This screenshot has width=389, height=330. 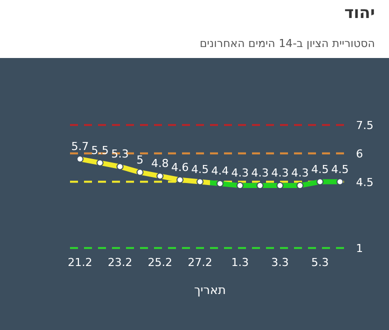 I want to click on x-tick-label: 3.3, so click(x=280, y=262).